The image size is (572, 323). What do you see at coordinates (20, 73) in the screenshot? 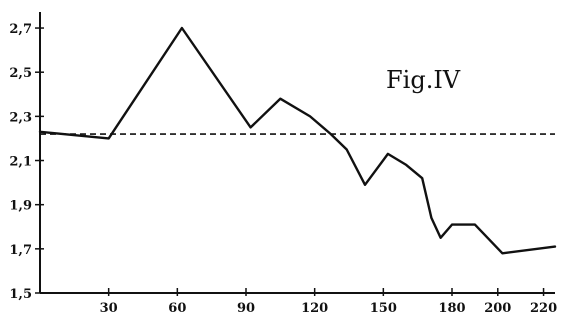
I see `y-tick-label: 2,5` at bounding box center [20, 73].